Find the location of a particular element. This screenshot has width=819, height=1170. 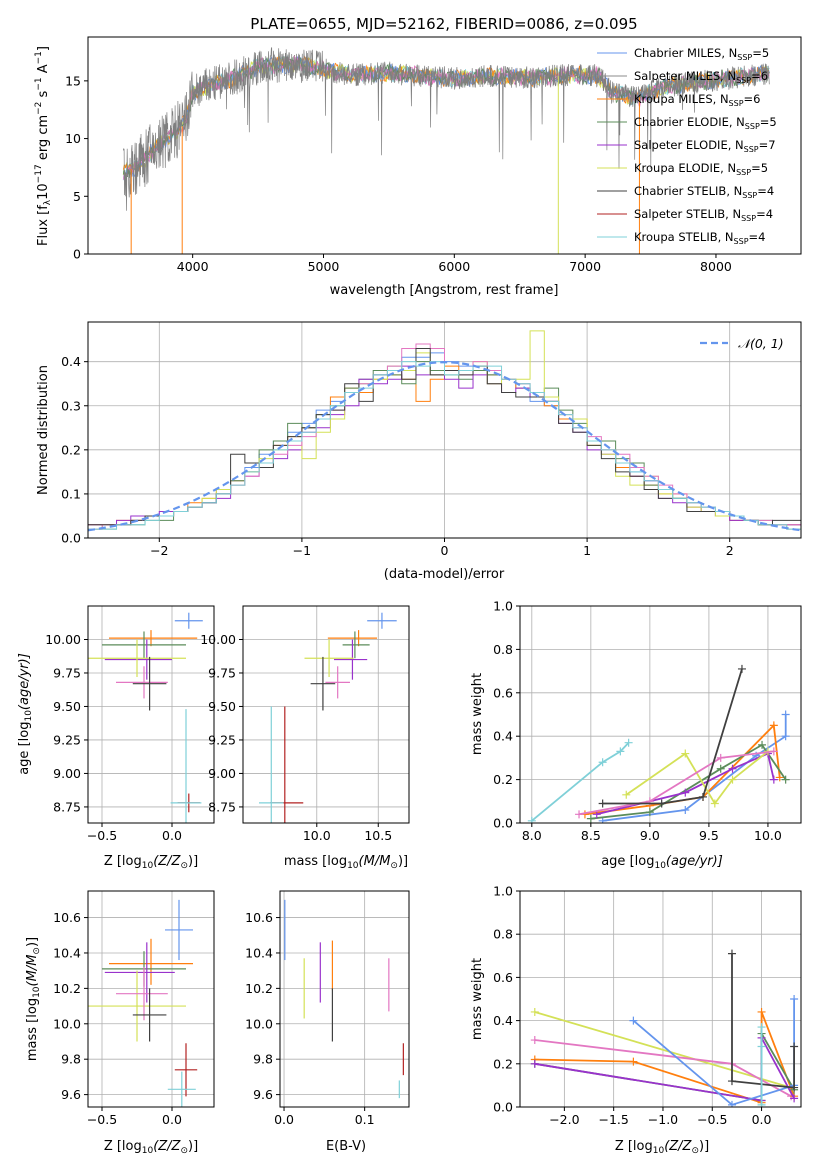

mass-vs-z-panel: −0.5 0.0 9.6 9.8 10.0 10.2 10.4 10.6 is located at coordinates (134, 1008).